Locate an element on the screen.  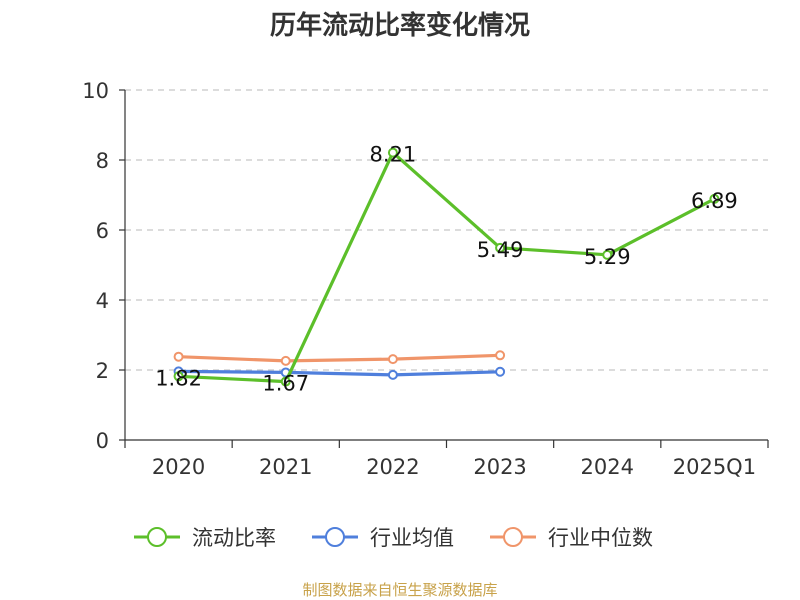
y-tick-label: 0 is located at coordinates (102, 441).